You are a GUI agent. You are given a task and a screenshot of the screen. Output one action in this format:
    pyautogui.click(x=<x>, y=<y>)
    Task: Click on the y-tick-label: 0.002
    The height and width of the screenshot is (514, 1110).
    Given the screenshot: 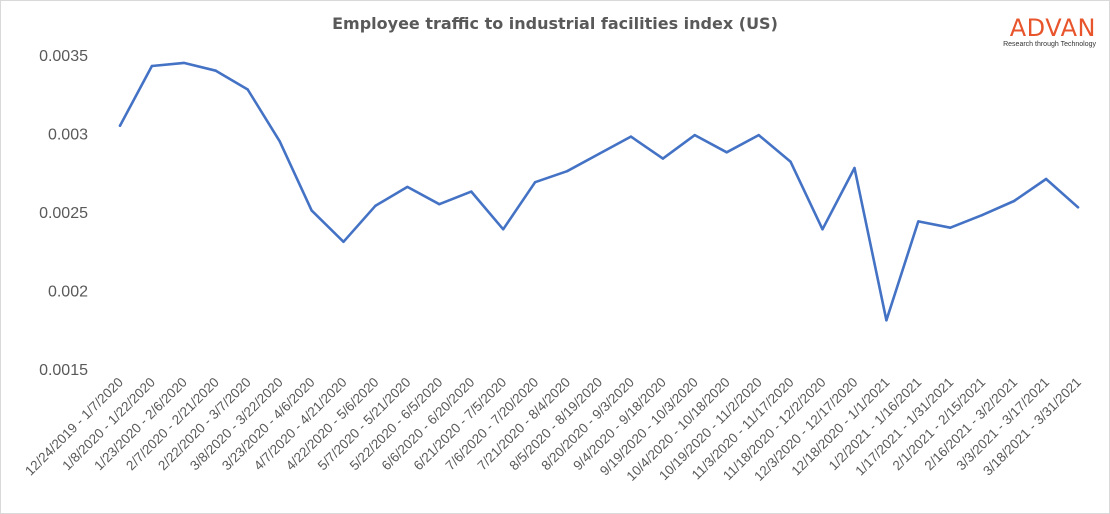 What is the action you would take?
    pyautogui.click(x=68, y=292)
    